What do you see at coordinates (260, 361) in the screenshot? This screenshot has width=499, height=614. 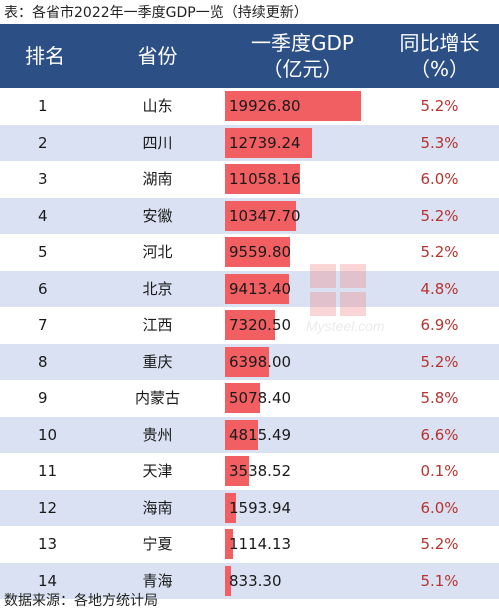 I see `gdp-value: 6398.00` at bounding box center [260, 361].